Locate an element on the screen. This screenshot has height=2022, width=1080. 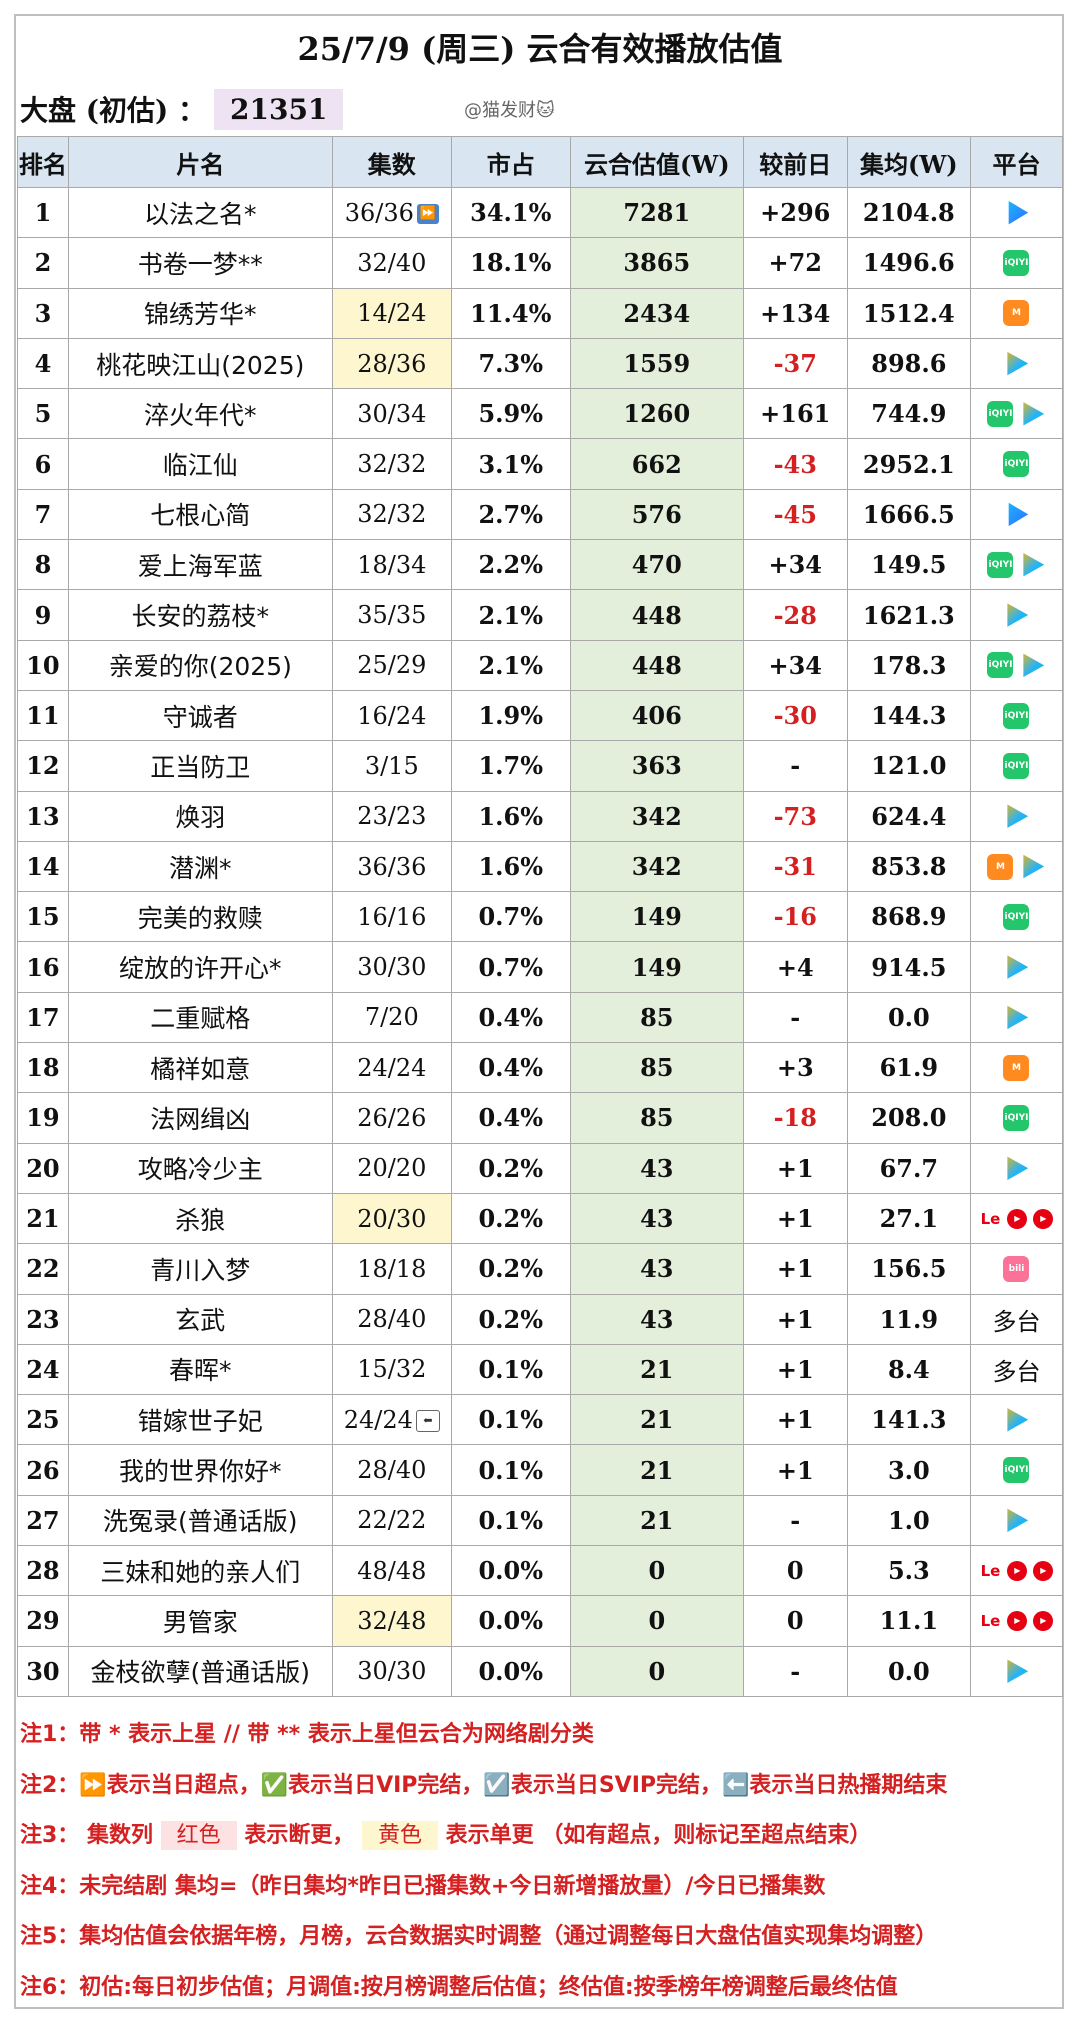
rank-cell: 27 is located at coordinates (43, 1520).